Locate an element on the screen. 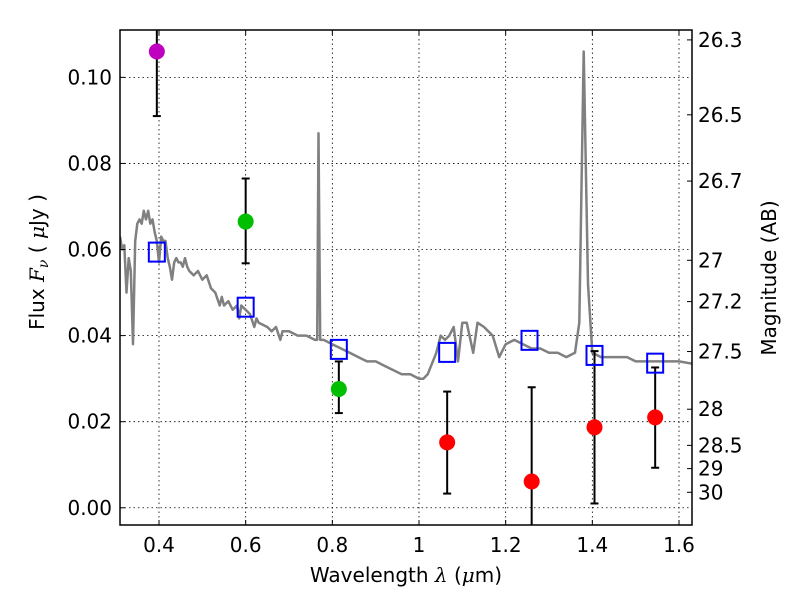  x-tick-label: 1.6 is located at coordinates (679, 545).